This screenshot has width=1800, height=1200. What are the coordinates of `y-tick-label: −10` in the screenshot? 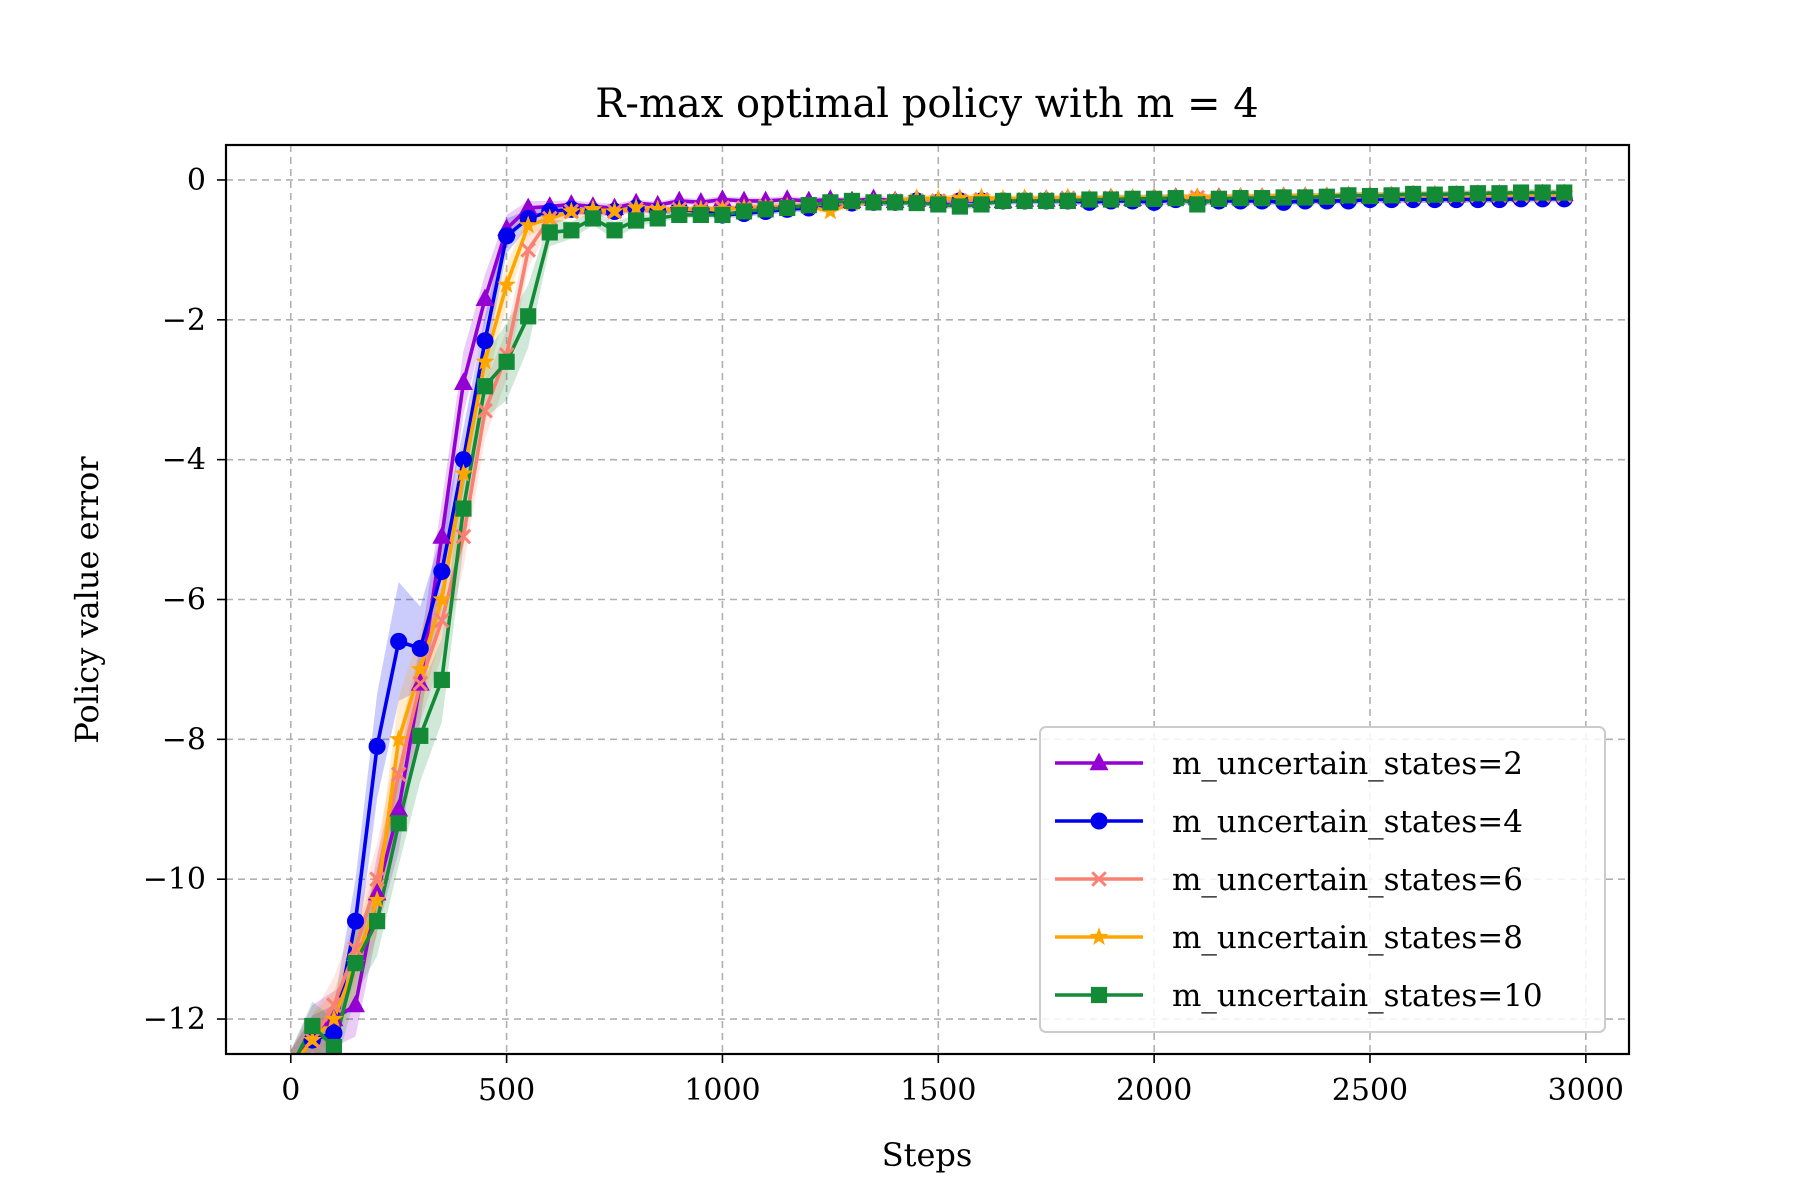 It's located at (174, 879).